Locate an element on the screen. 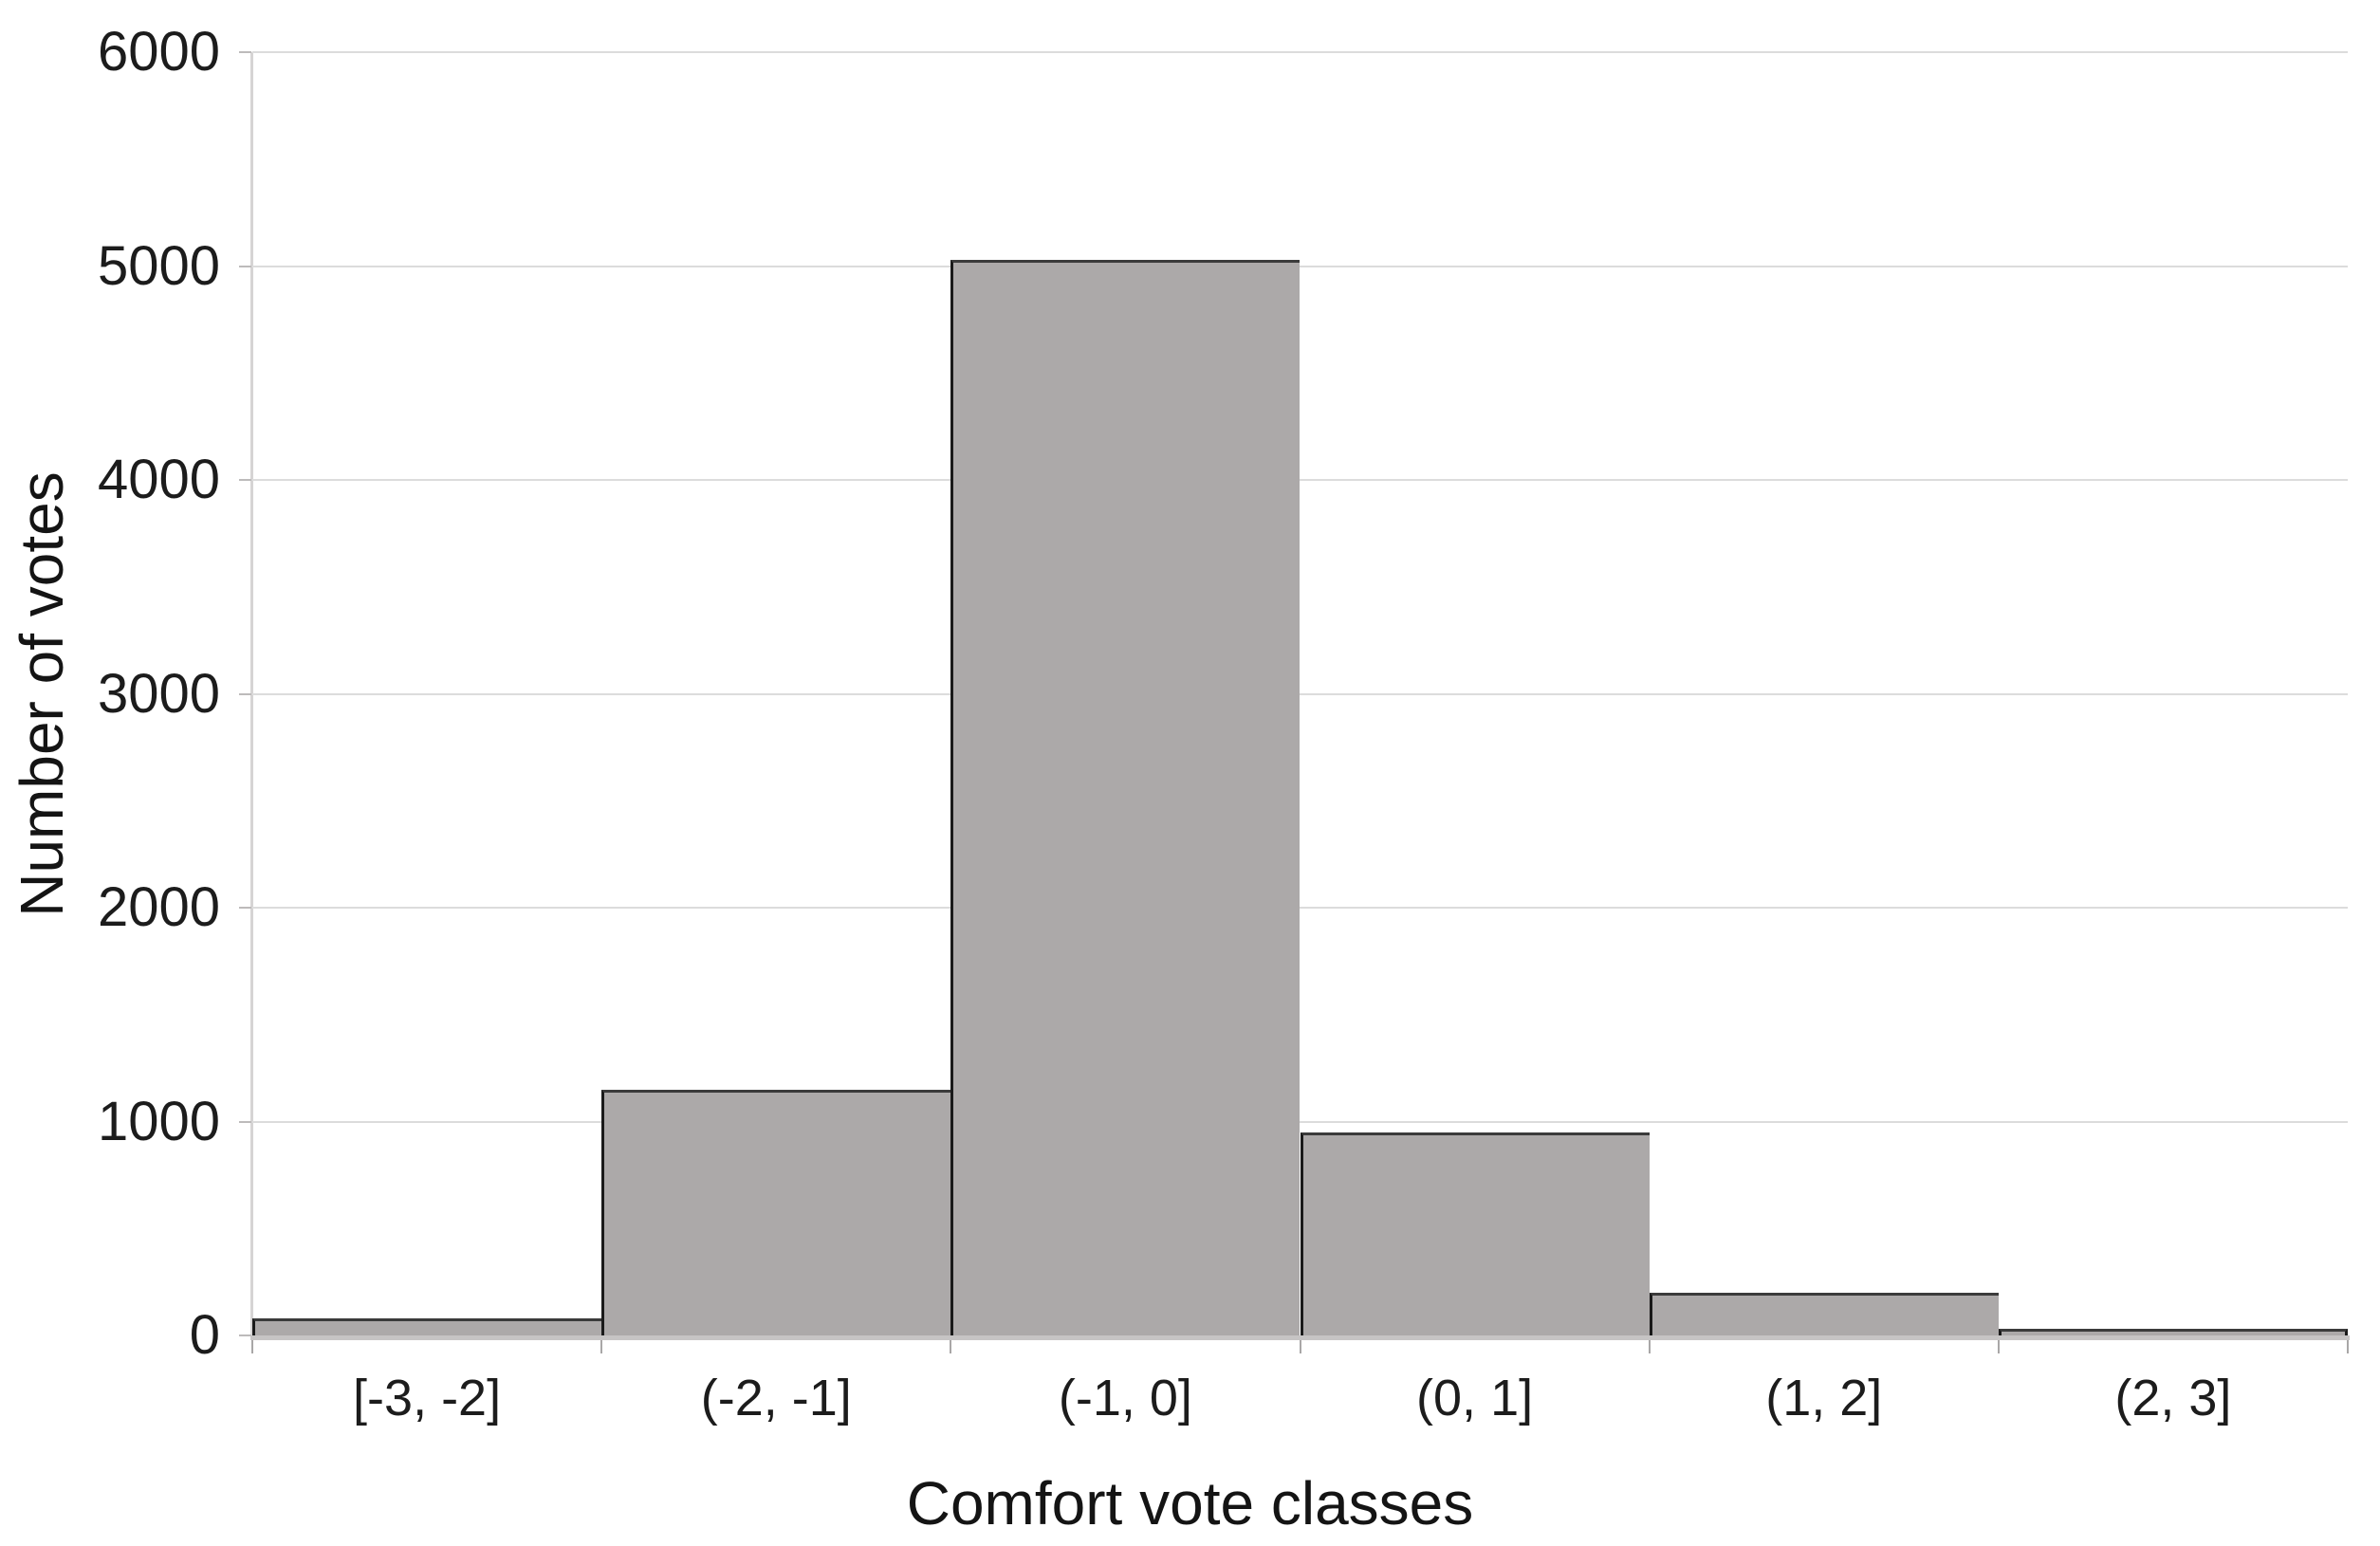 The image size is (2380, 1546). y-tick-label-1000: 1000 is located at coordinates (159, 1121).